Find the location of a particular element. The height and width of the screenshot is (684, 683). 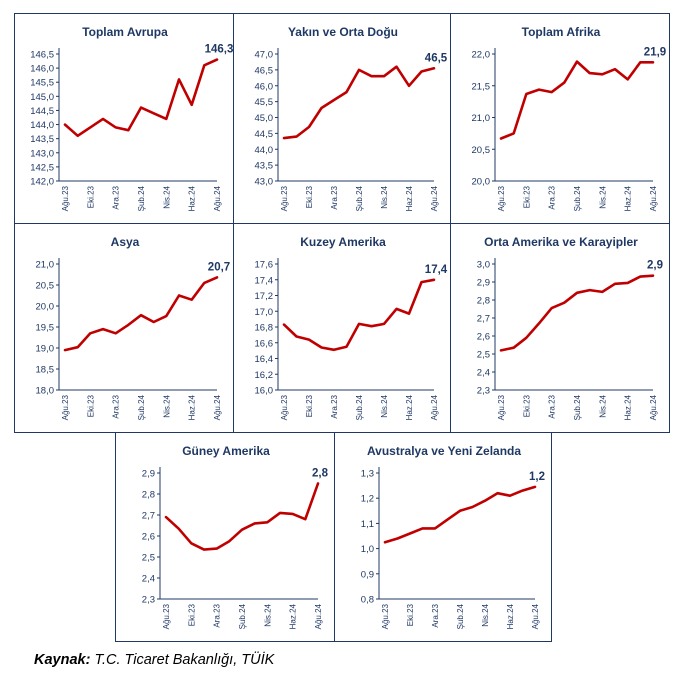

y-tick-label: 1,2 is located at coordinates (367, 499).